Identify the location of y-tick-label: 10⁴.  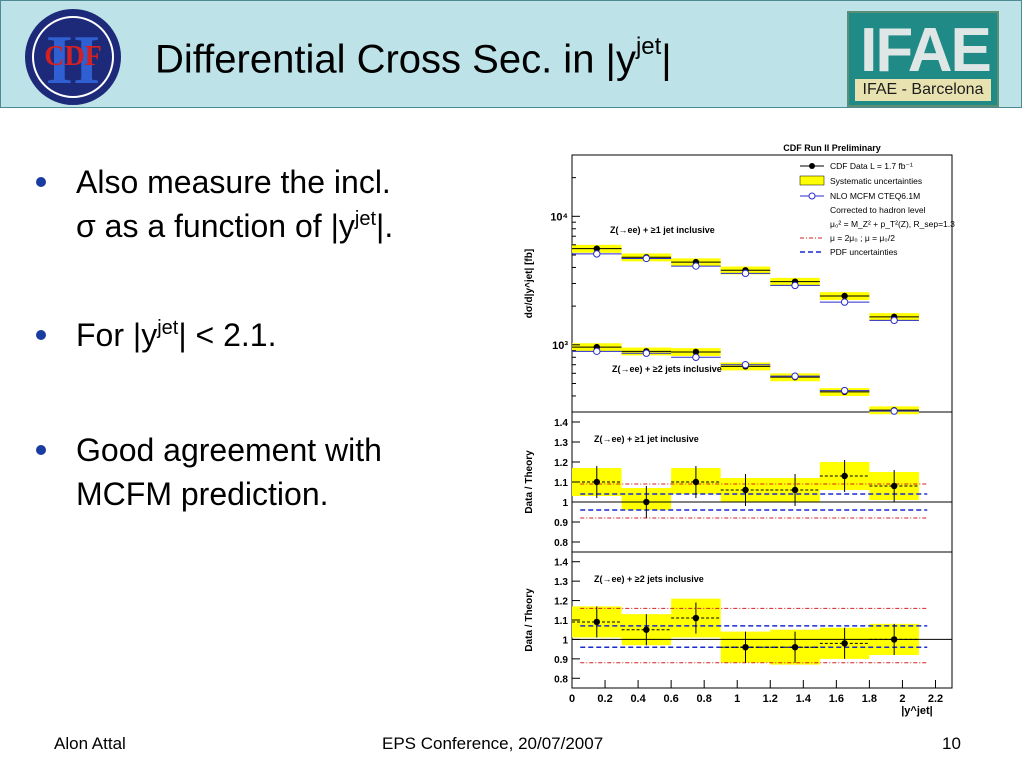
(559, 217).